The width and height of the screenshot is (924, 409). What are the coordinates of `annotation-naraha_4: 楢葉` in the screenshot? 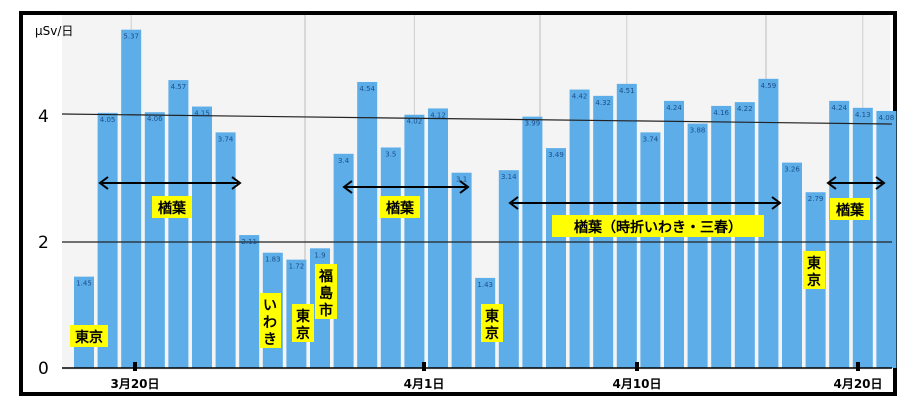 It's located at (850, 210).